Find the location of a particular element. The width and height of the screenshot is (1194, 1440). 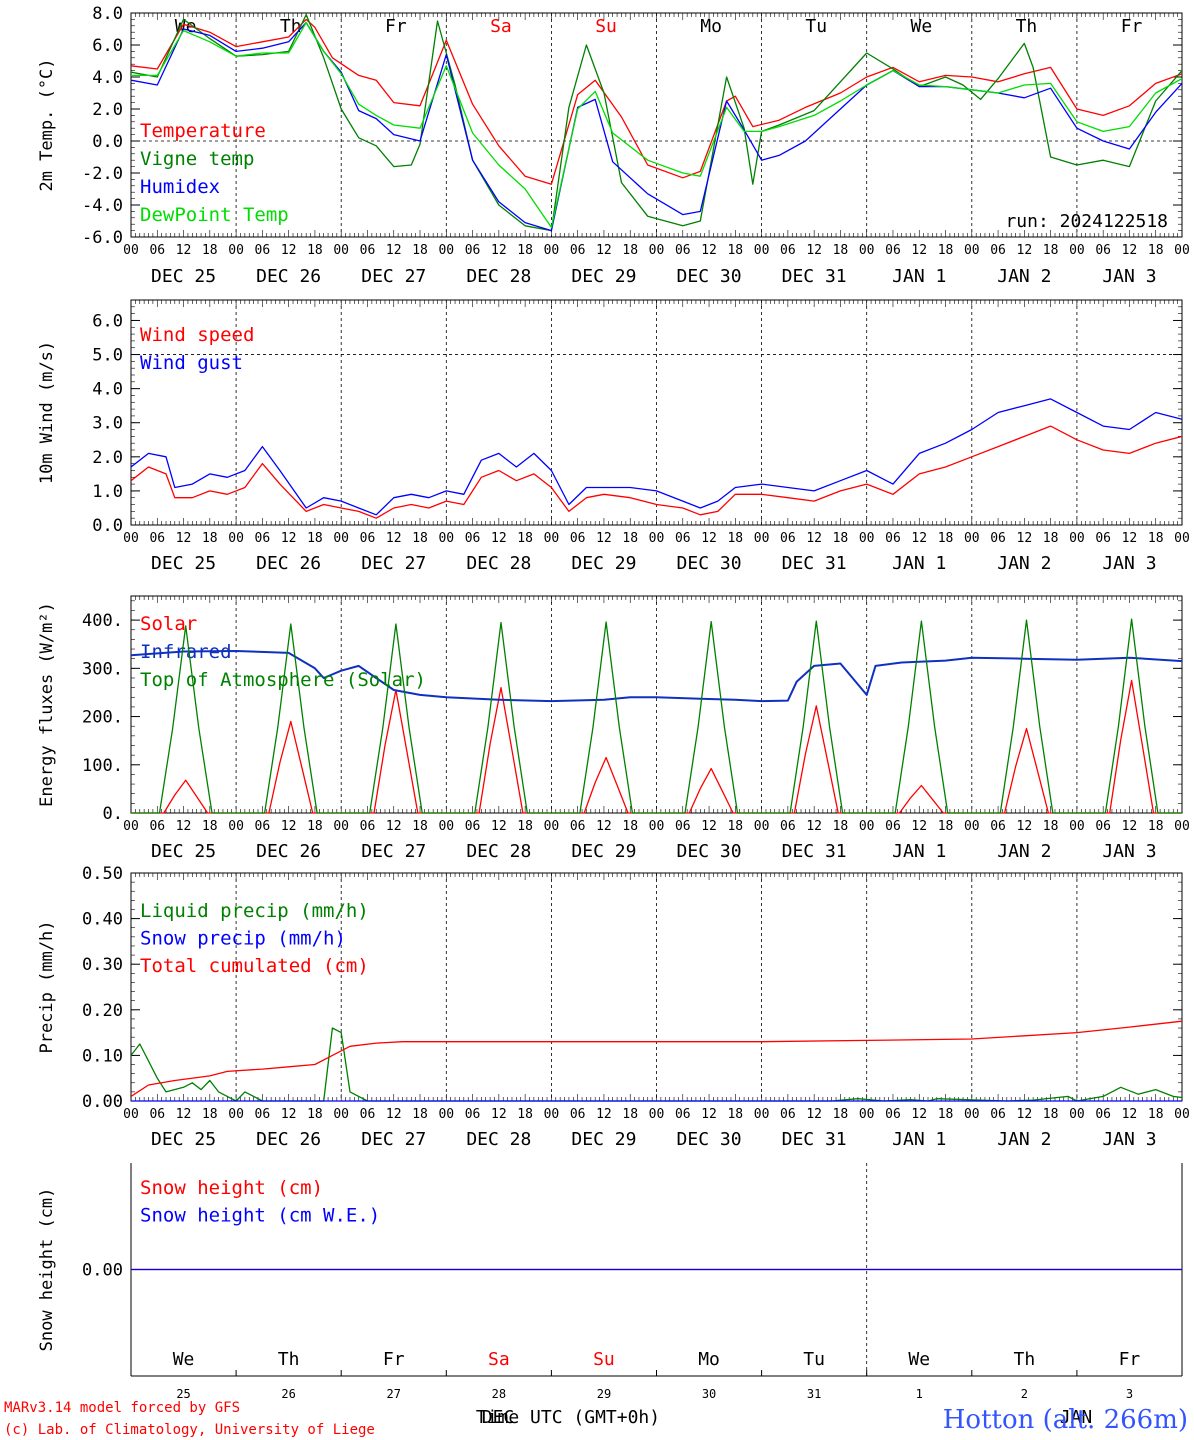

weekday-label: Th is located at coordinates (291, 26).